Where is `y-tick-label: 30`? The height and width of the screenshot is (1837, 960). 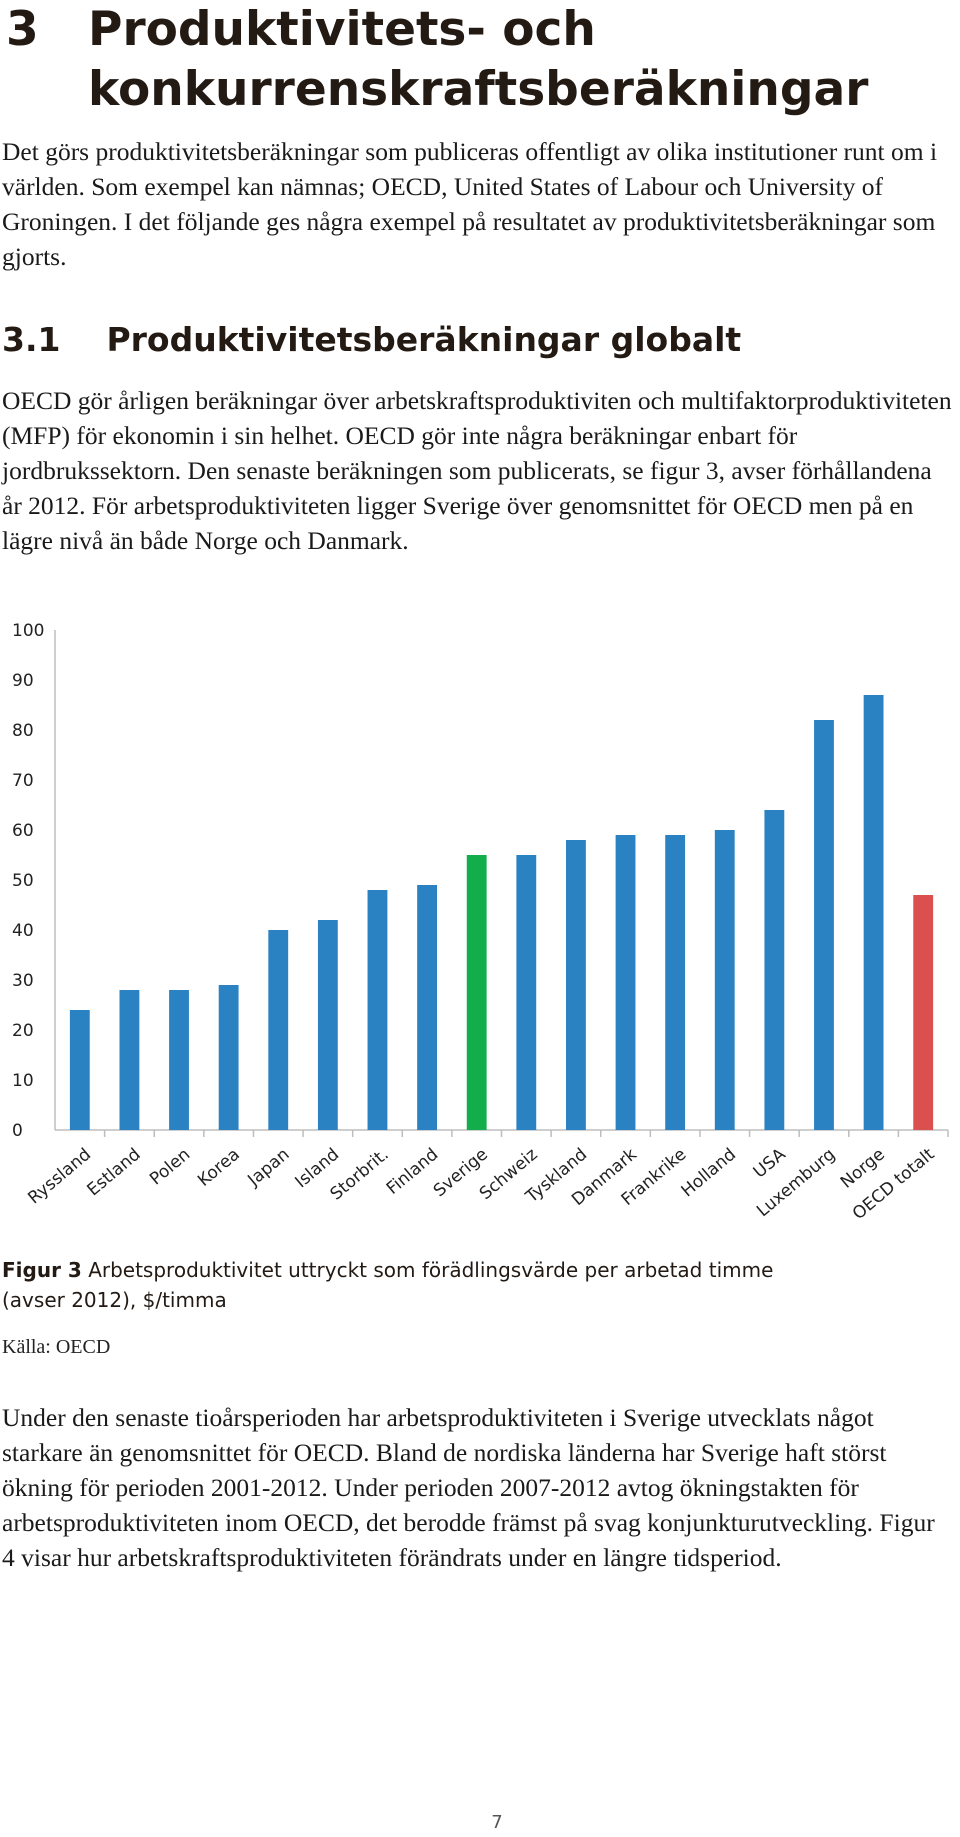 y-tick-label: 30 is located at coordinates (23, 981).